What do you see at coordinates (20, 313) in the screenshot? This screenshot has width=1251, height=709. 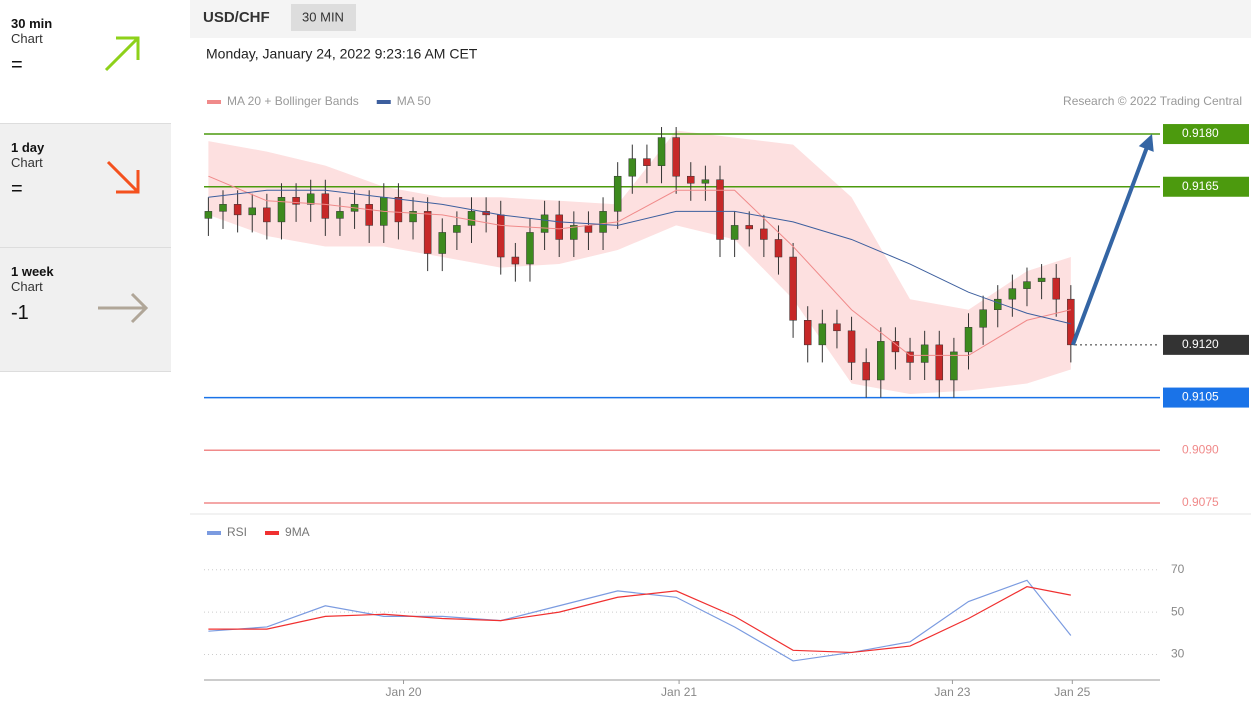 I see `score: -1` at bounding box center [20, 313].